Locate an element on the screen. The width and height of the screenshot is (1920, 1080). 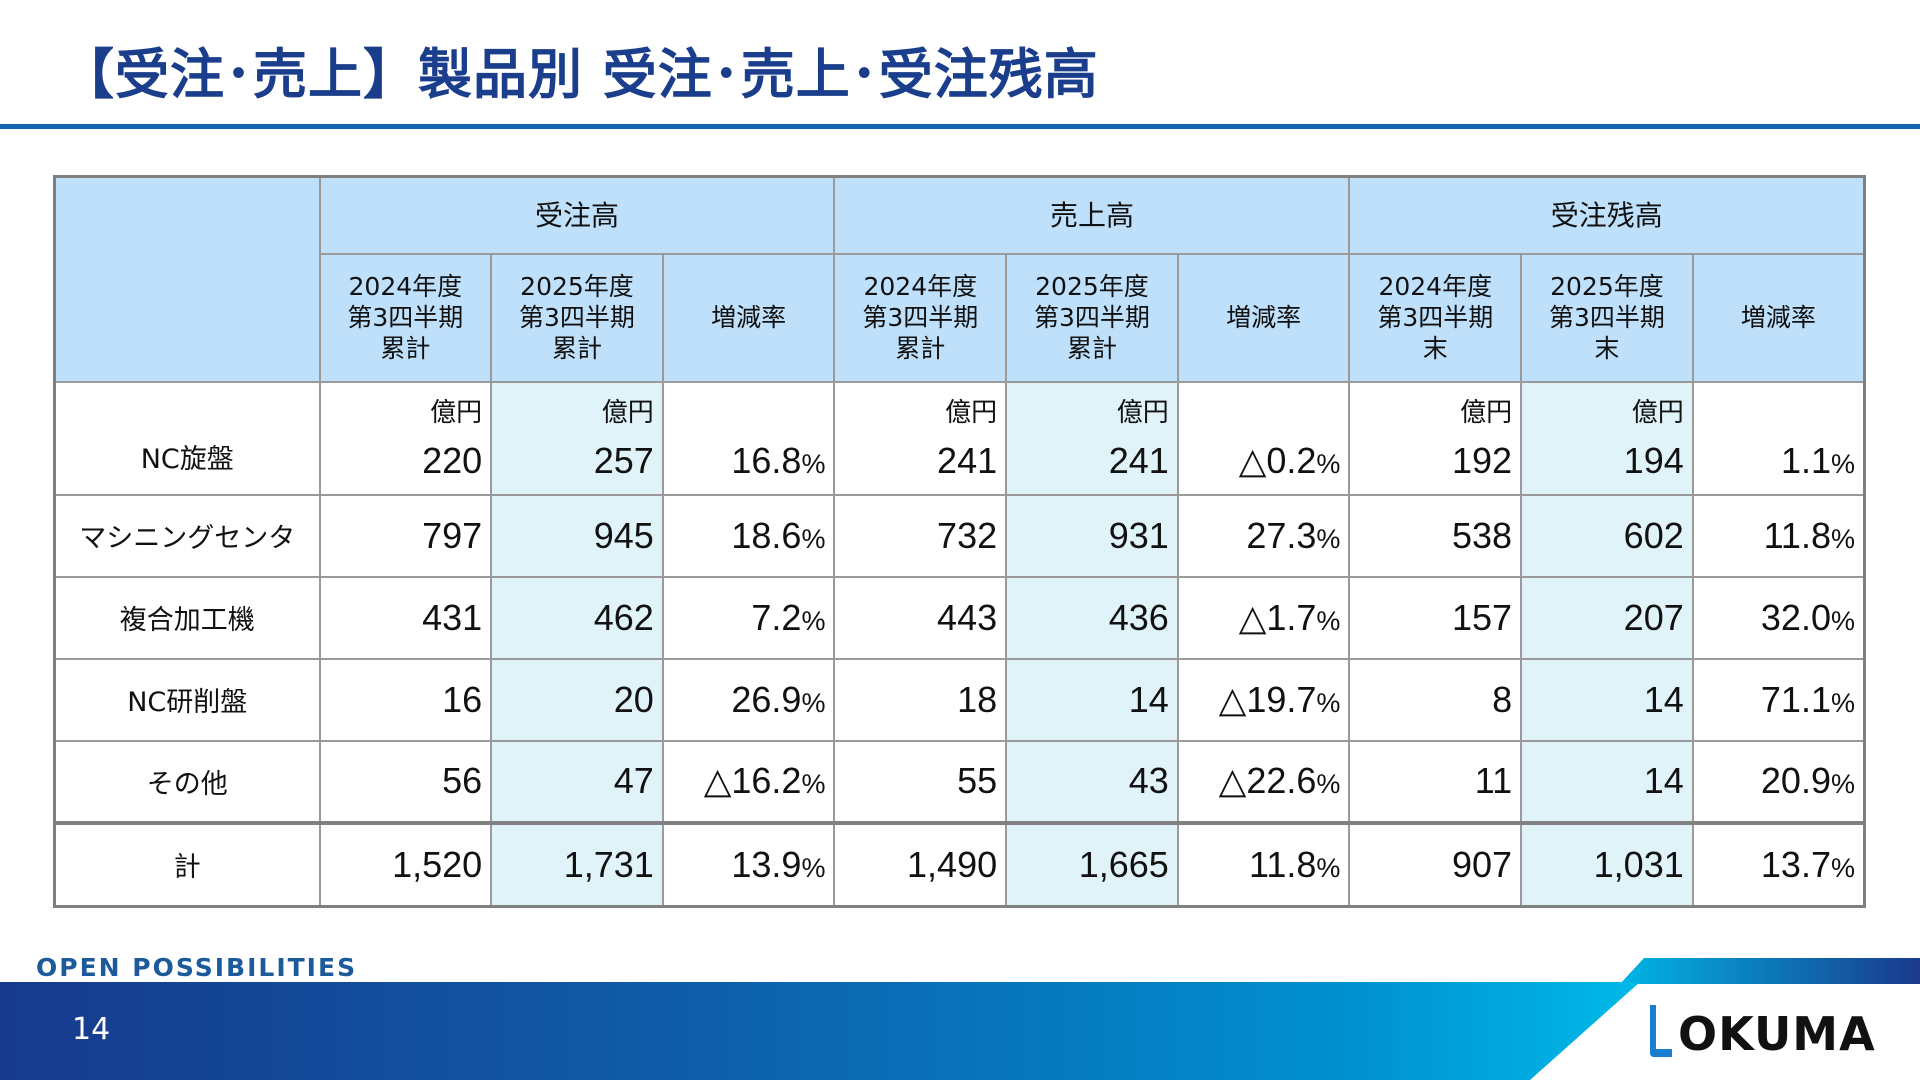
cell-value: 1,031 is located at coordinates (1638, 864).